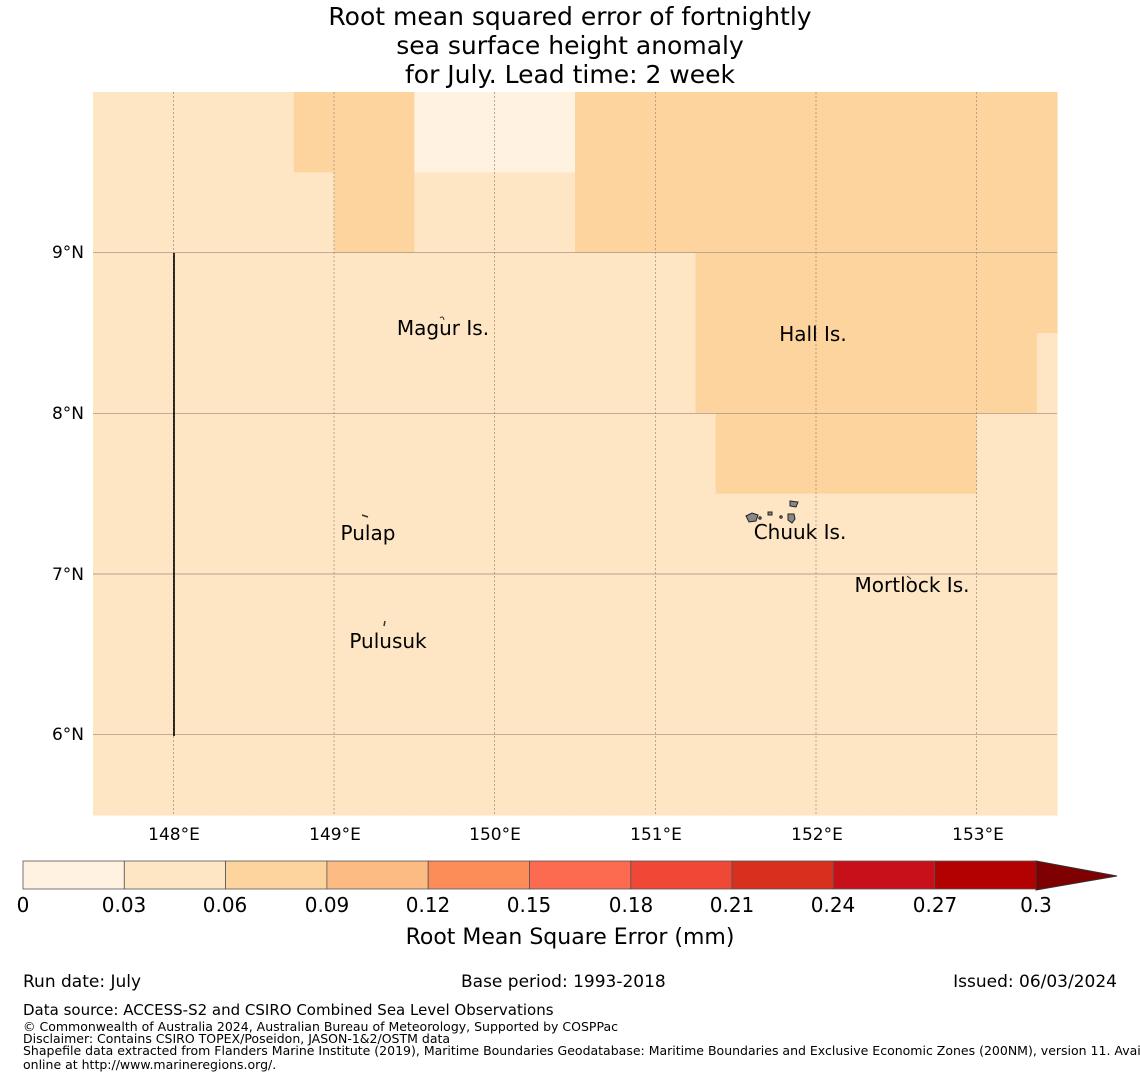  I want to click on issued-date: Issued: 06/03/2024, so click(1035, 982).